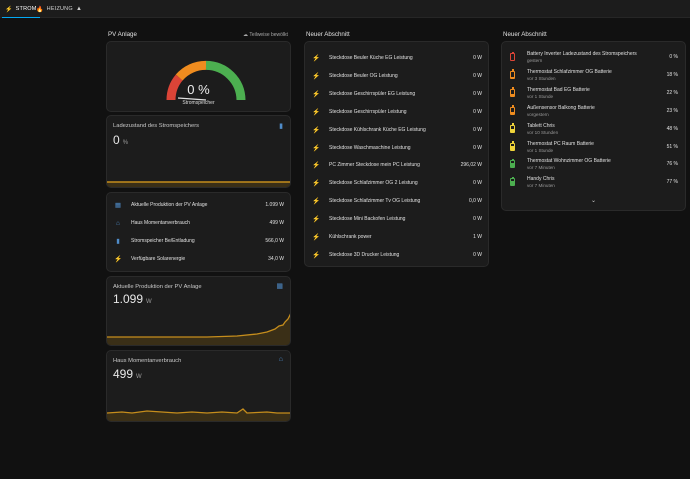 This screenshot has height=479, width=690. What do you see at coordinates (471, 165) in the screenshot?
I see `entity-value: 296,02 W` at bounding box center [471, 165].